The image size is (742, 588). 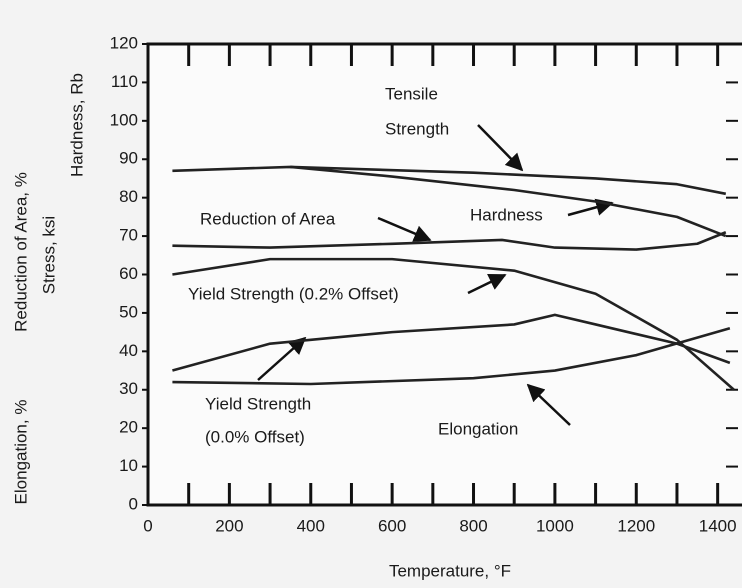 I want to click on annotation: Tensile, so click(x=411, y=93).